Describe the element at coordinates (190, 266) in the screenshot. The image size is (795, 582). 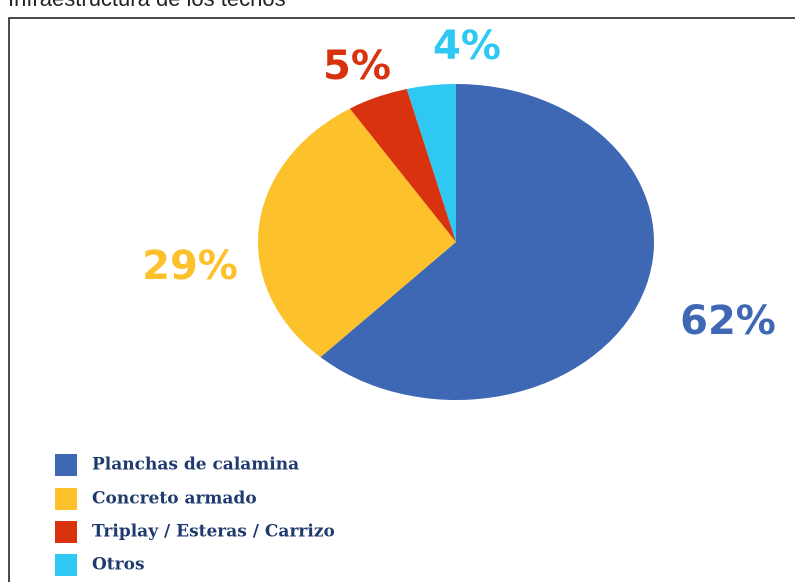
I see `value-label: 29%` at that location.